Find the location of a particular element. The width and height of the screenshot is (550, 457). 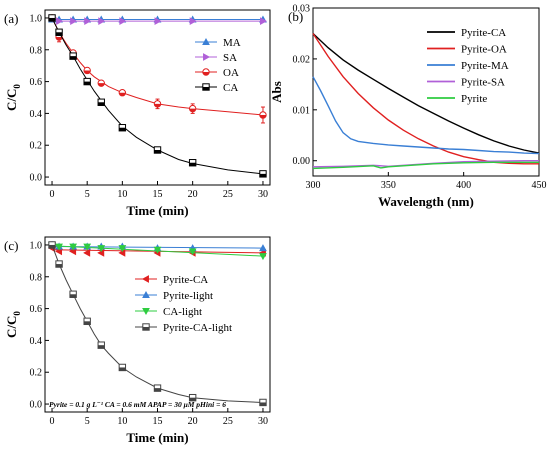

y-tick-label: 0.03 is located at coordinates (302, 9).